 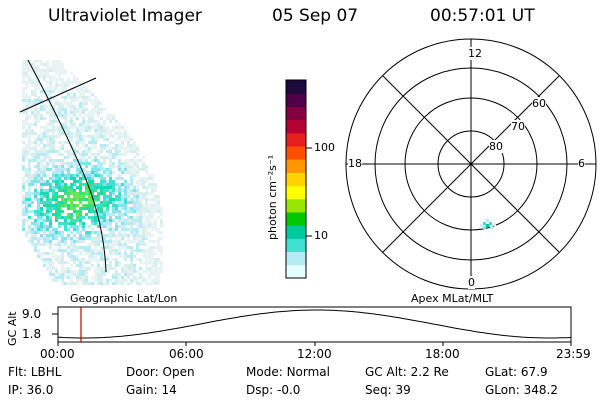 What do you see at coordinates (518, 126) in the screenshot?
I see `mlat-70-label: 70` at bounding box center [518, 126].